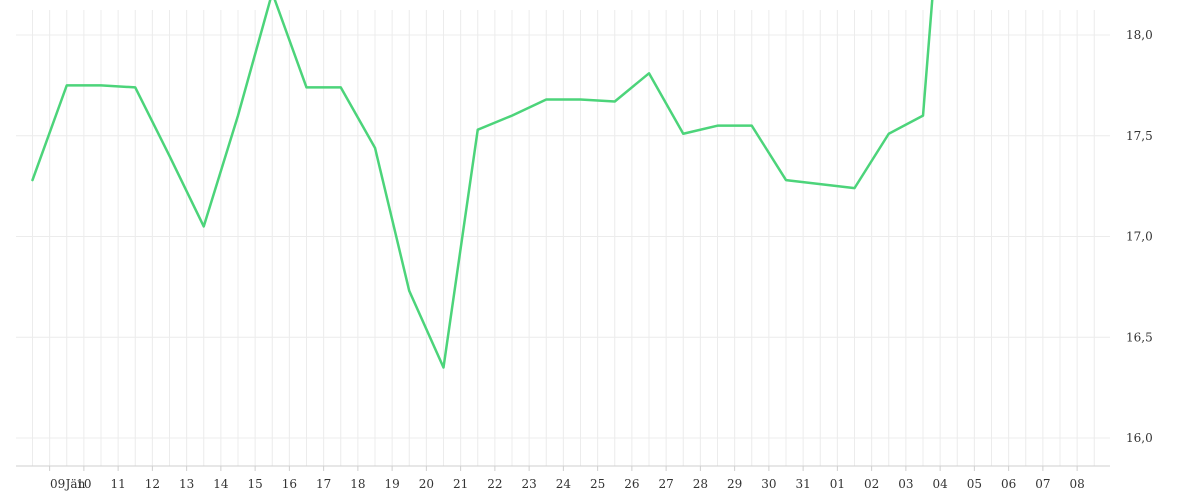  What do you see at coordinates (1076, 484) in the screenshot?
I see `x-tick-label: 08` at bounding box center [1076, 484].